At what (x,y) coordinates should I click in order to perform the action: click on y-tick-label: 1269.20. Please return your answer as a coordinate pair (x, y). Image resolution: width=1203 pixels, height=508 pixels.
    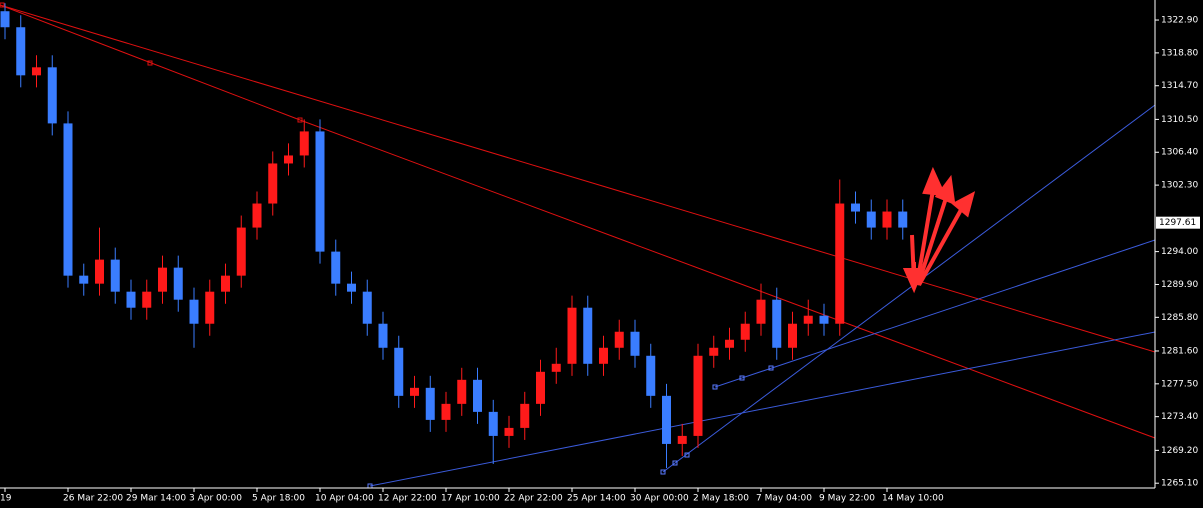
    Looking at the image, I should click on (1179, 451).